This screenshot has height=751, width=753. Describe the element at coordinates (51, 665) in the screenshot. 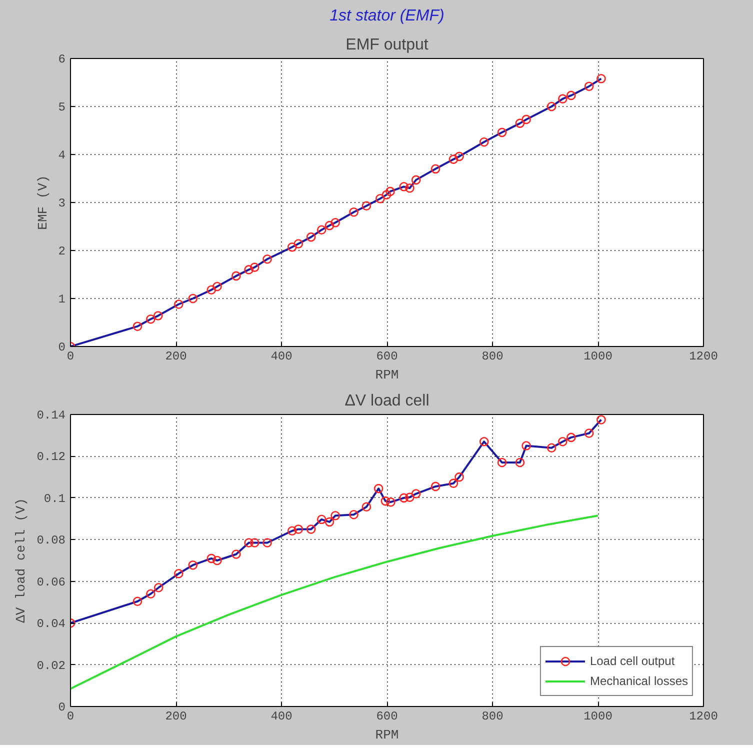

I see `y-tick-label: 0.02` at that location.